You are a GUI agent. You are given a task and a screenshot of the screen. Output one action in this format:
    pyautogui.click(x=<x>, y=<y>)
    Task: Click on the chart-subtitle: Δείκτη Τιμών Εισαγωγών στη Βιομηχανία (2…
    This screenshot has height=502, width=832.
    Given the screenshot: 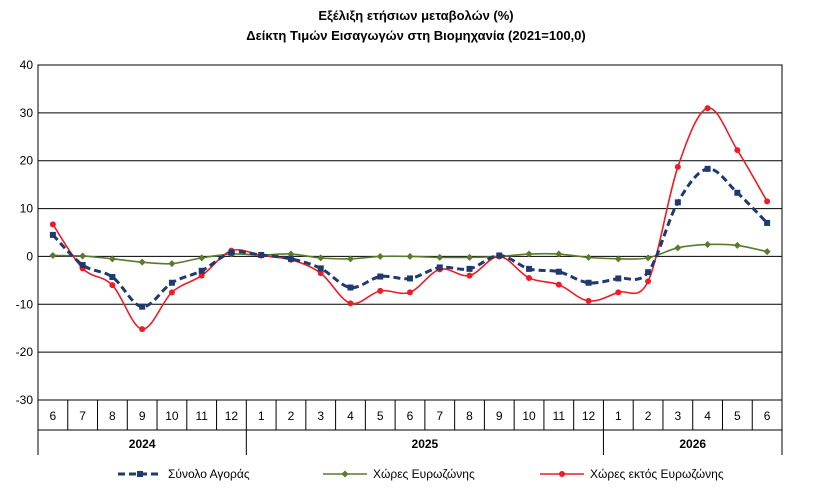 What is the action you would take?
    pyautogui.click(x=416, y=35)
    